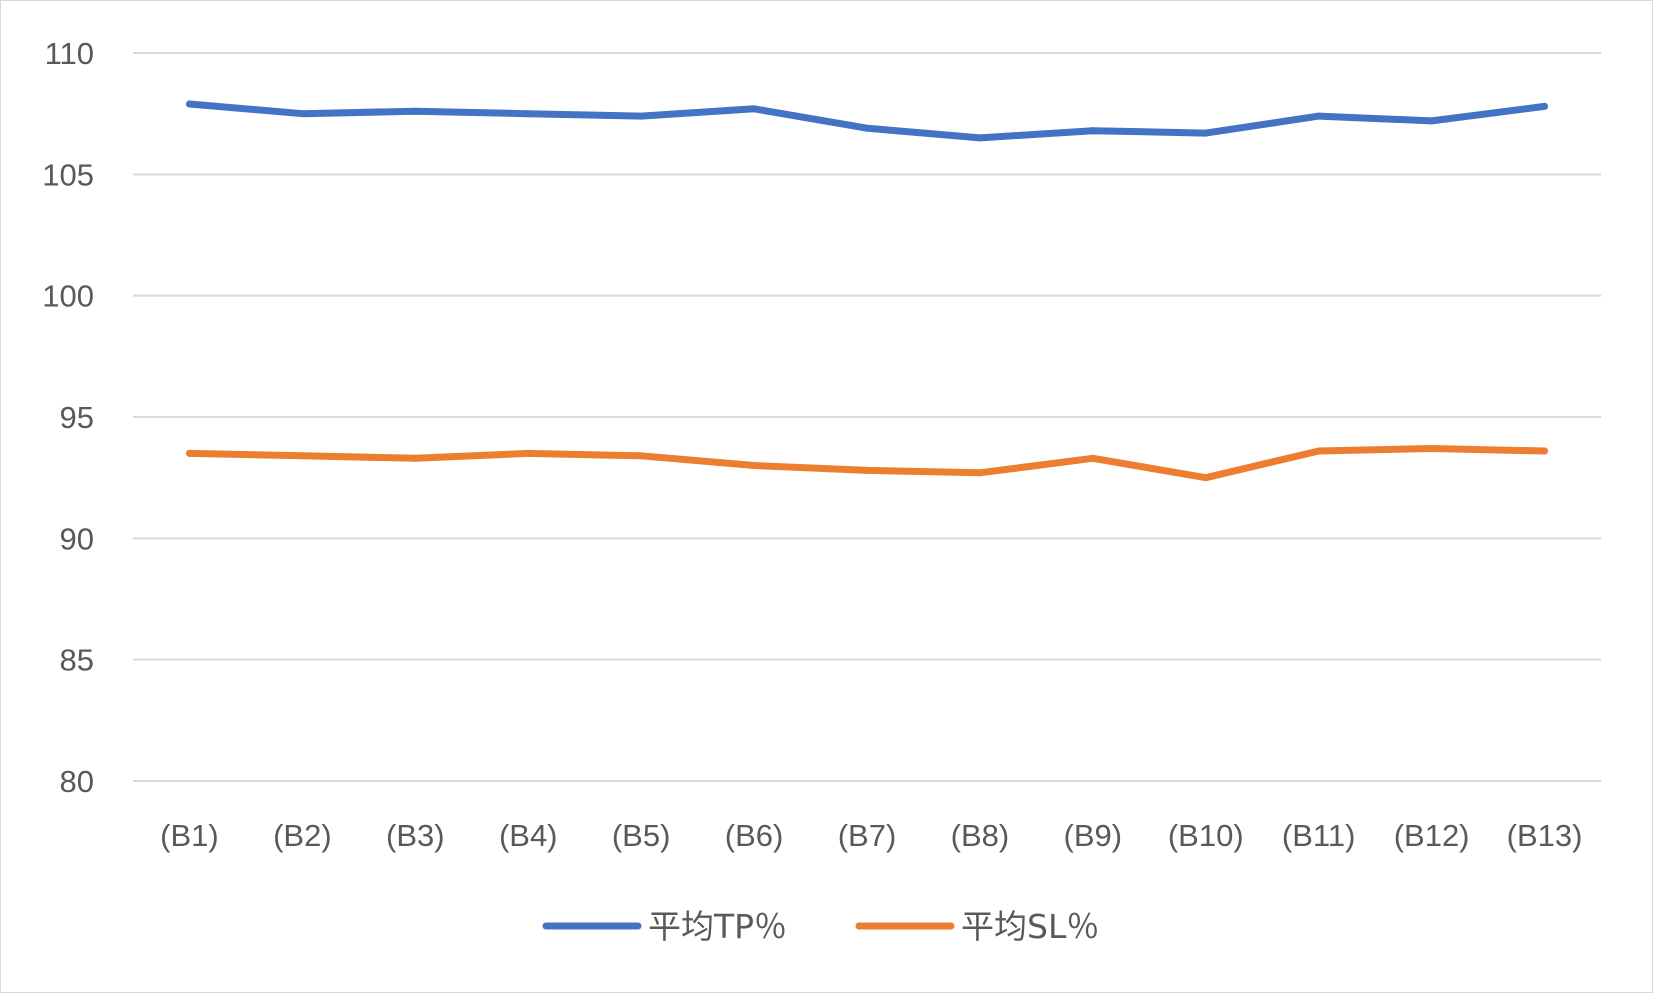 The height and width of the screenshot is (993, 1653). I want to click on x-tick-label: (B8), so click(980, 835).